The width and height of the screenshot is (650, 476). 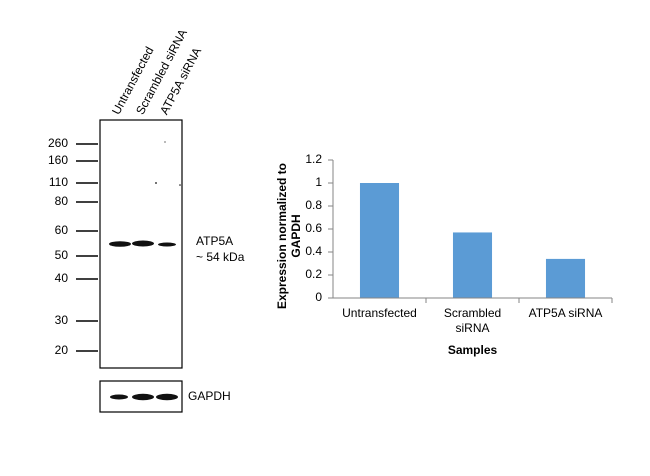 What do you see at coordinates (58, 160) in the screenshot?
I see `marker-label: 160` at bounding box center [58, 160].